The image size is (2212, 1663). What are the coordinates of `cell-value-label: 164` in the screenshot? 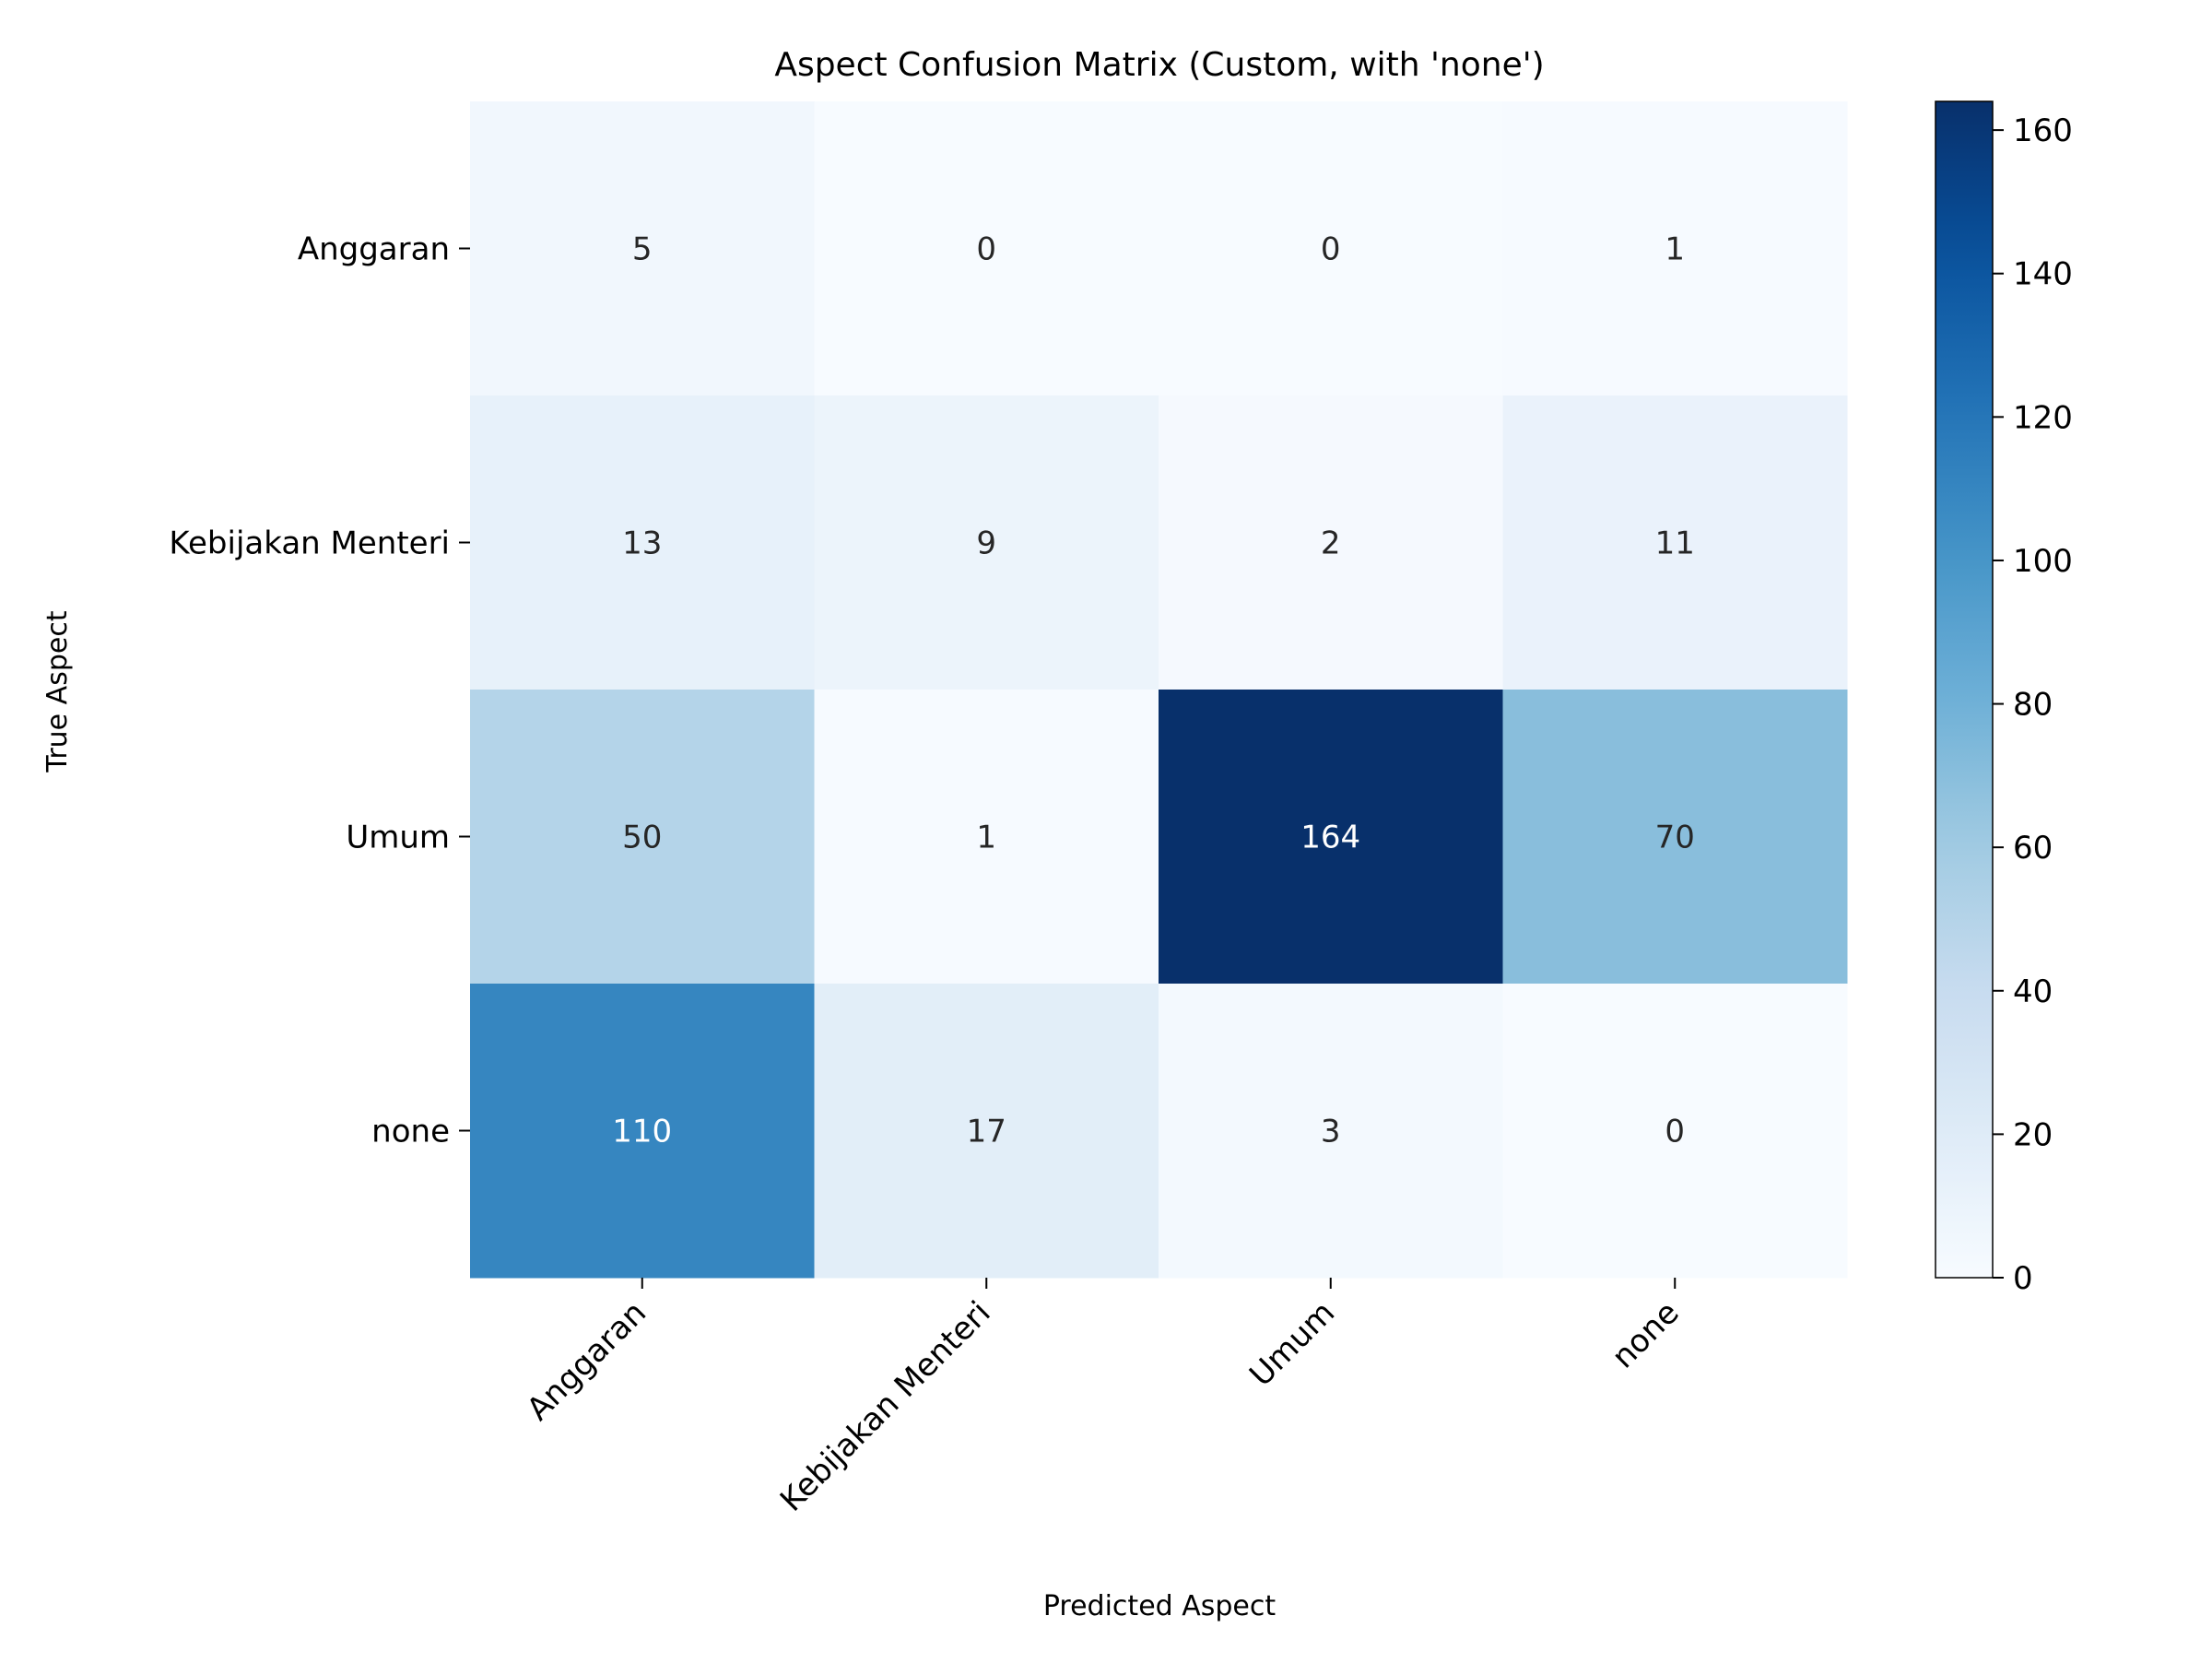 It's located at (1330, 838).